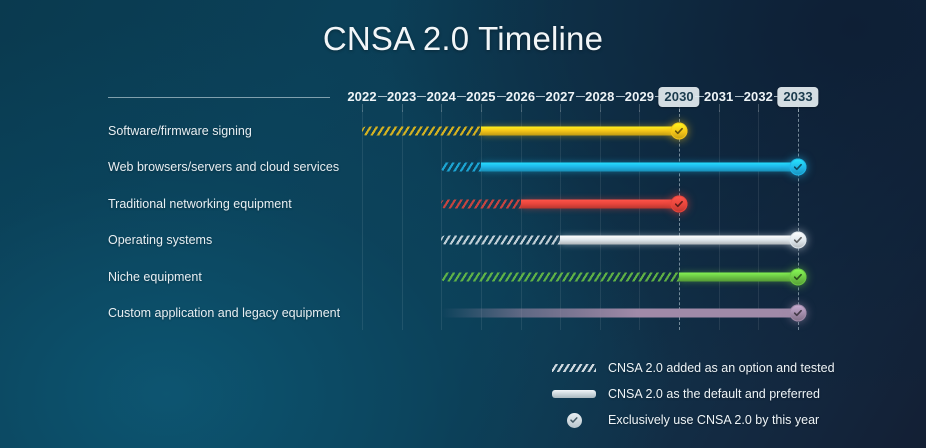  I want to click on year-label-2022: 2022, so click(362, 96).